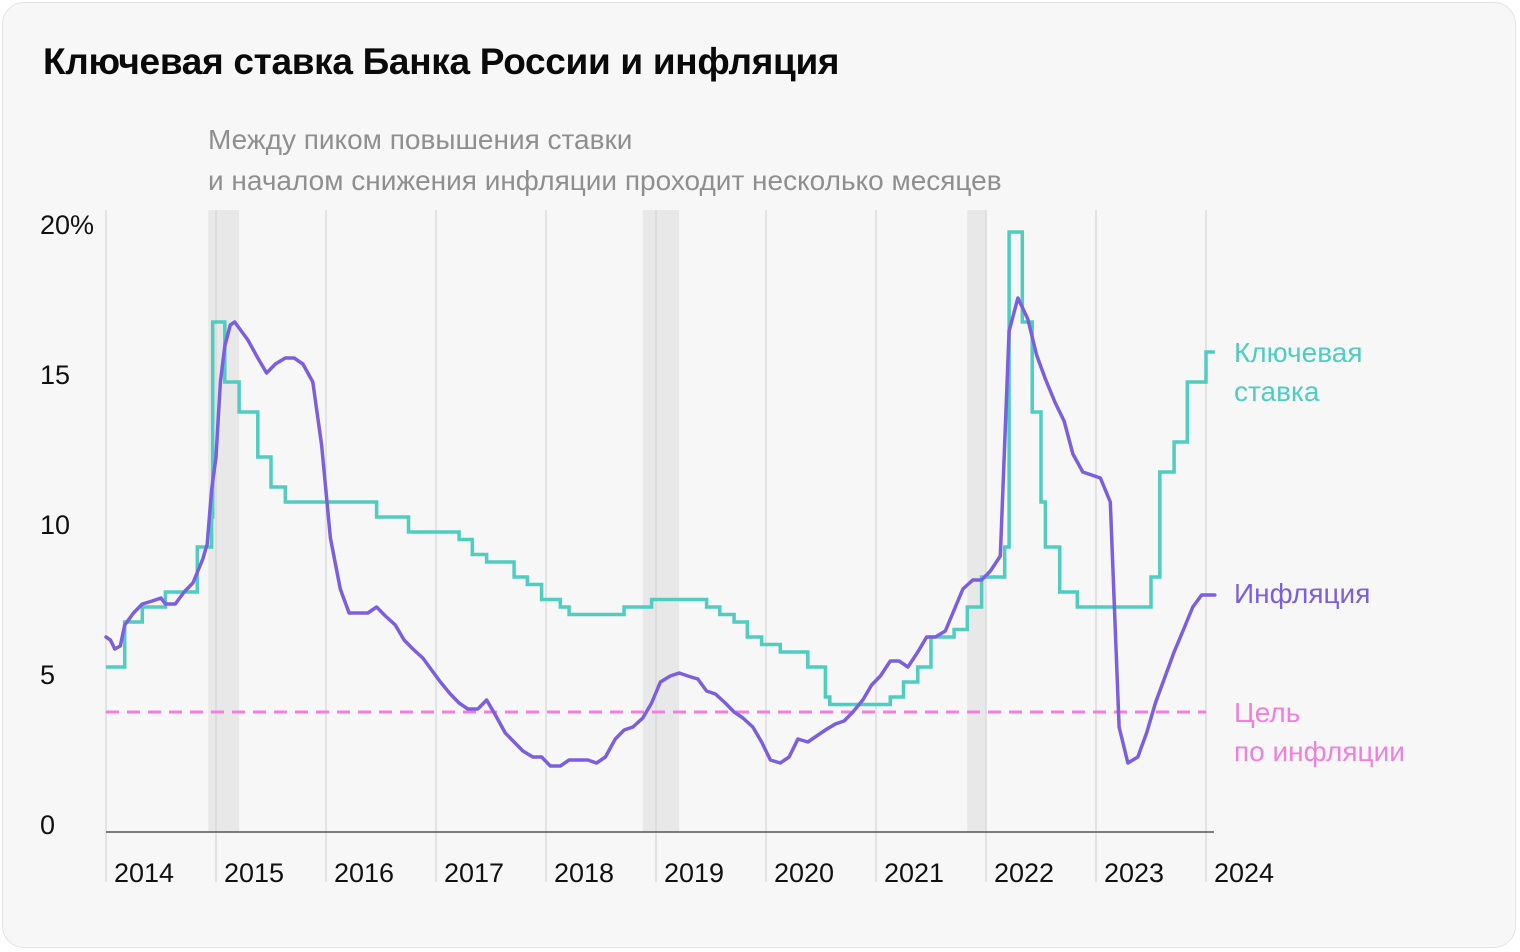 The width and height of the screenshot is (1520, 952). What do you see at coordinates (914, 873) in the screenshot?
I see `x-tick-label-2021: 2021` at bounding box center [914, 873].